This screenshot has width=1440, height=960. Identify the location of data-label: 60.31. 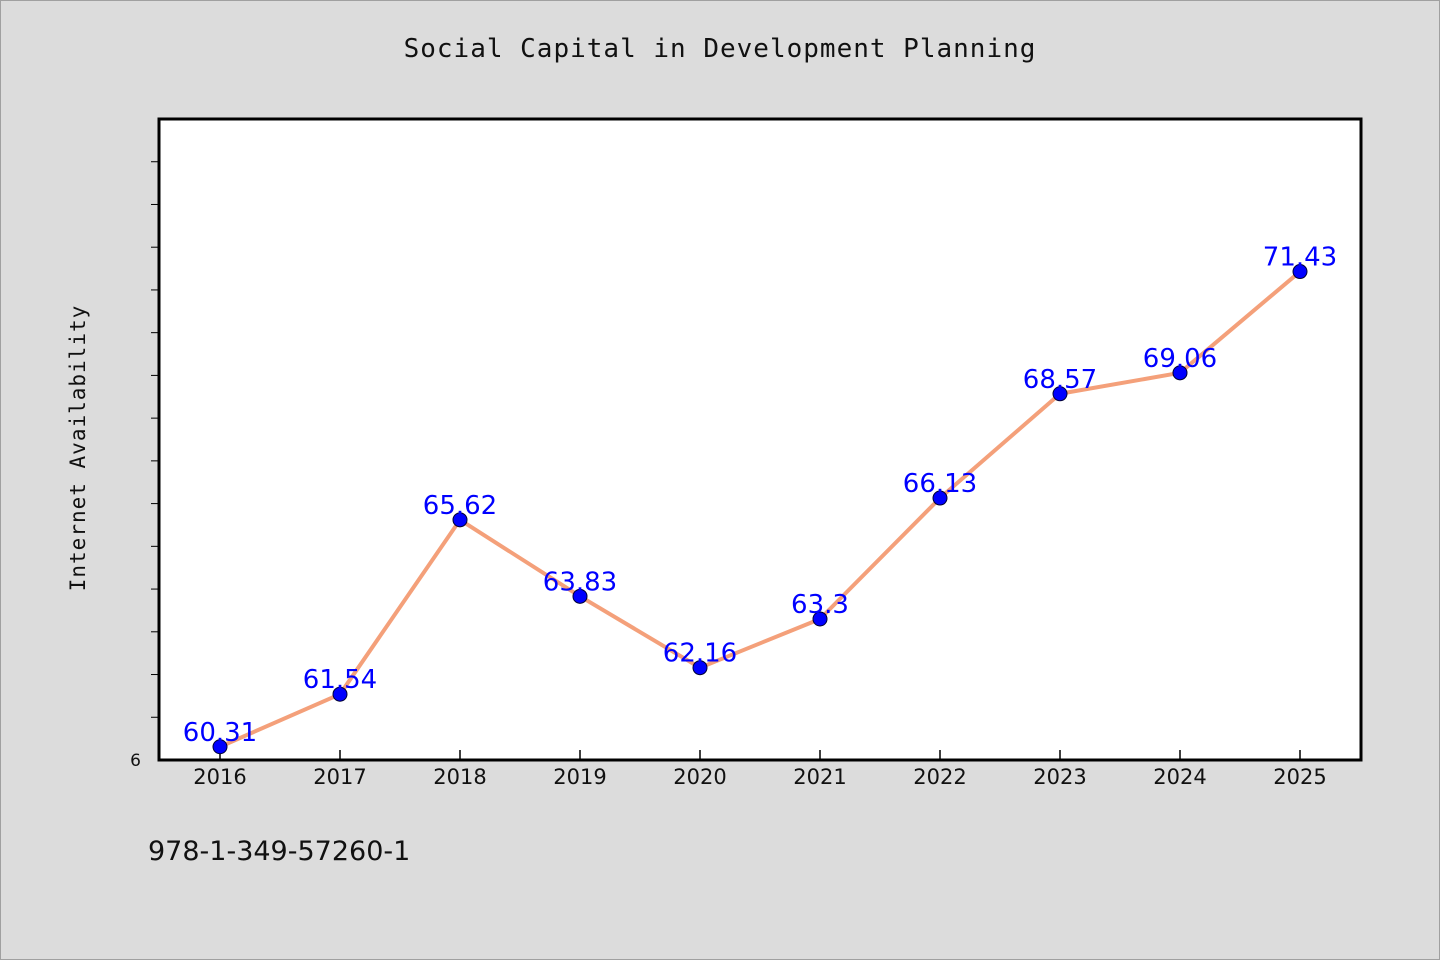
(220, 733).